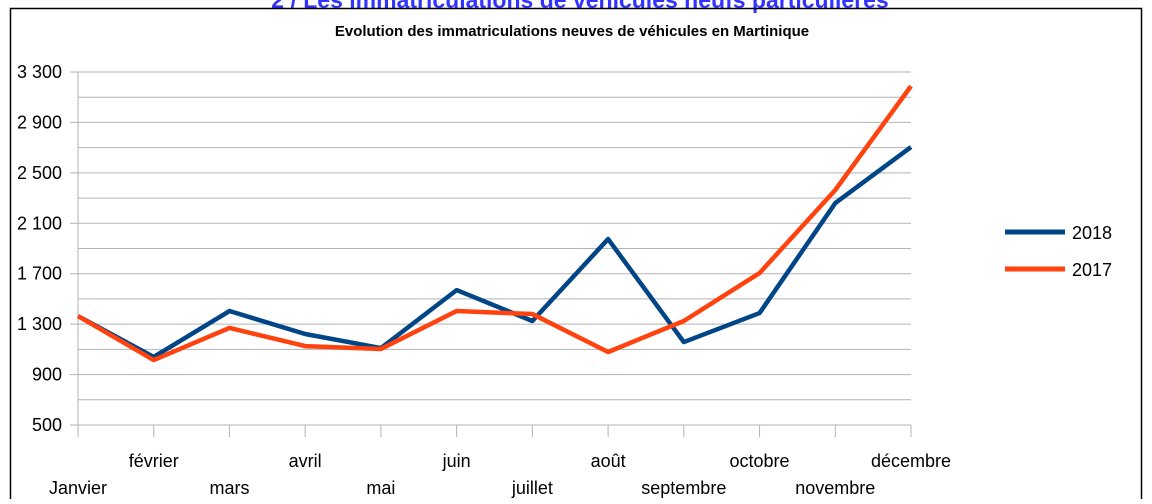 This screenshot has width=1152, height=504. I want to click on x-tick-label: Janvier, so click(78, 488).